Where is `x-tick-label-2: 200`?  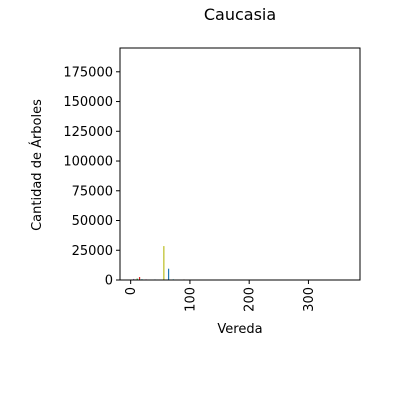 x-tick-label-2: 200 is located at coordinates (250, 299).